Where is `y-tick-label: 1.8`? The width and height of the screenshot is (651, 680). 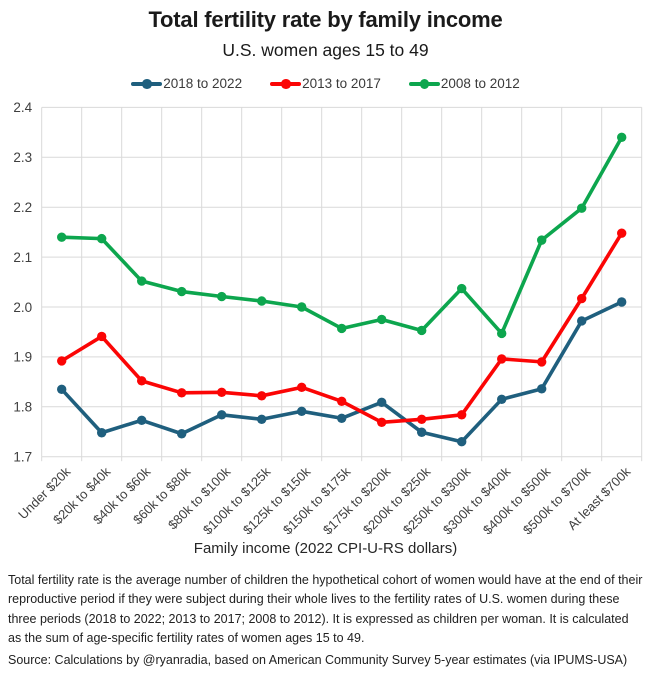
y-tick-label: 1.8 is located at coordinates (22, 407).